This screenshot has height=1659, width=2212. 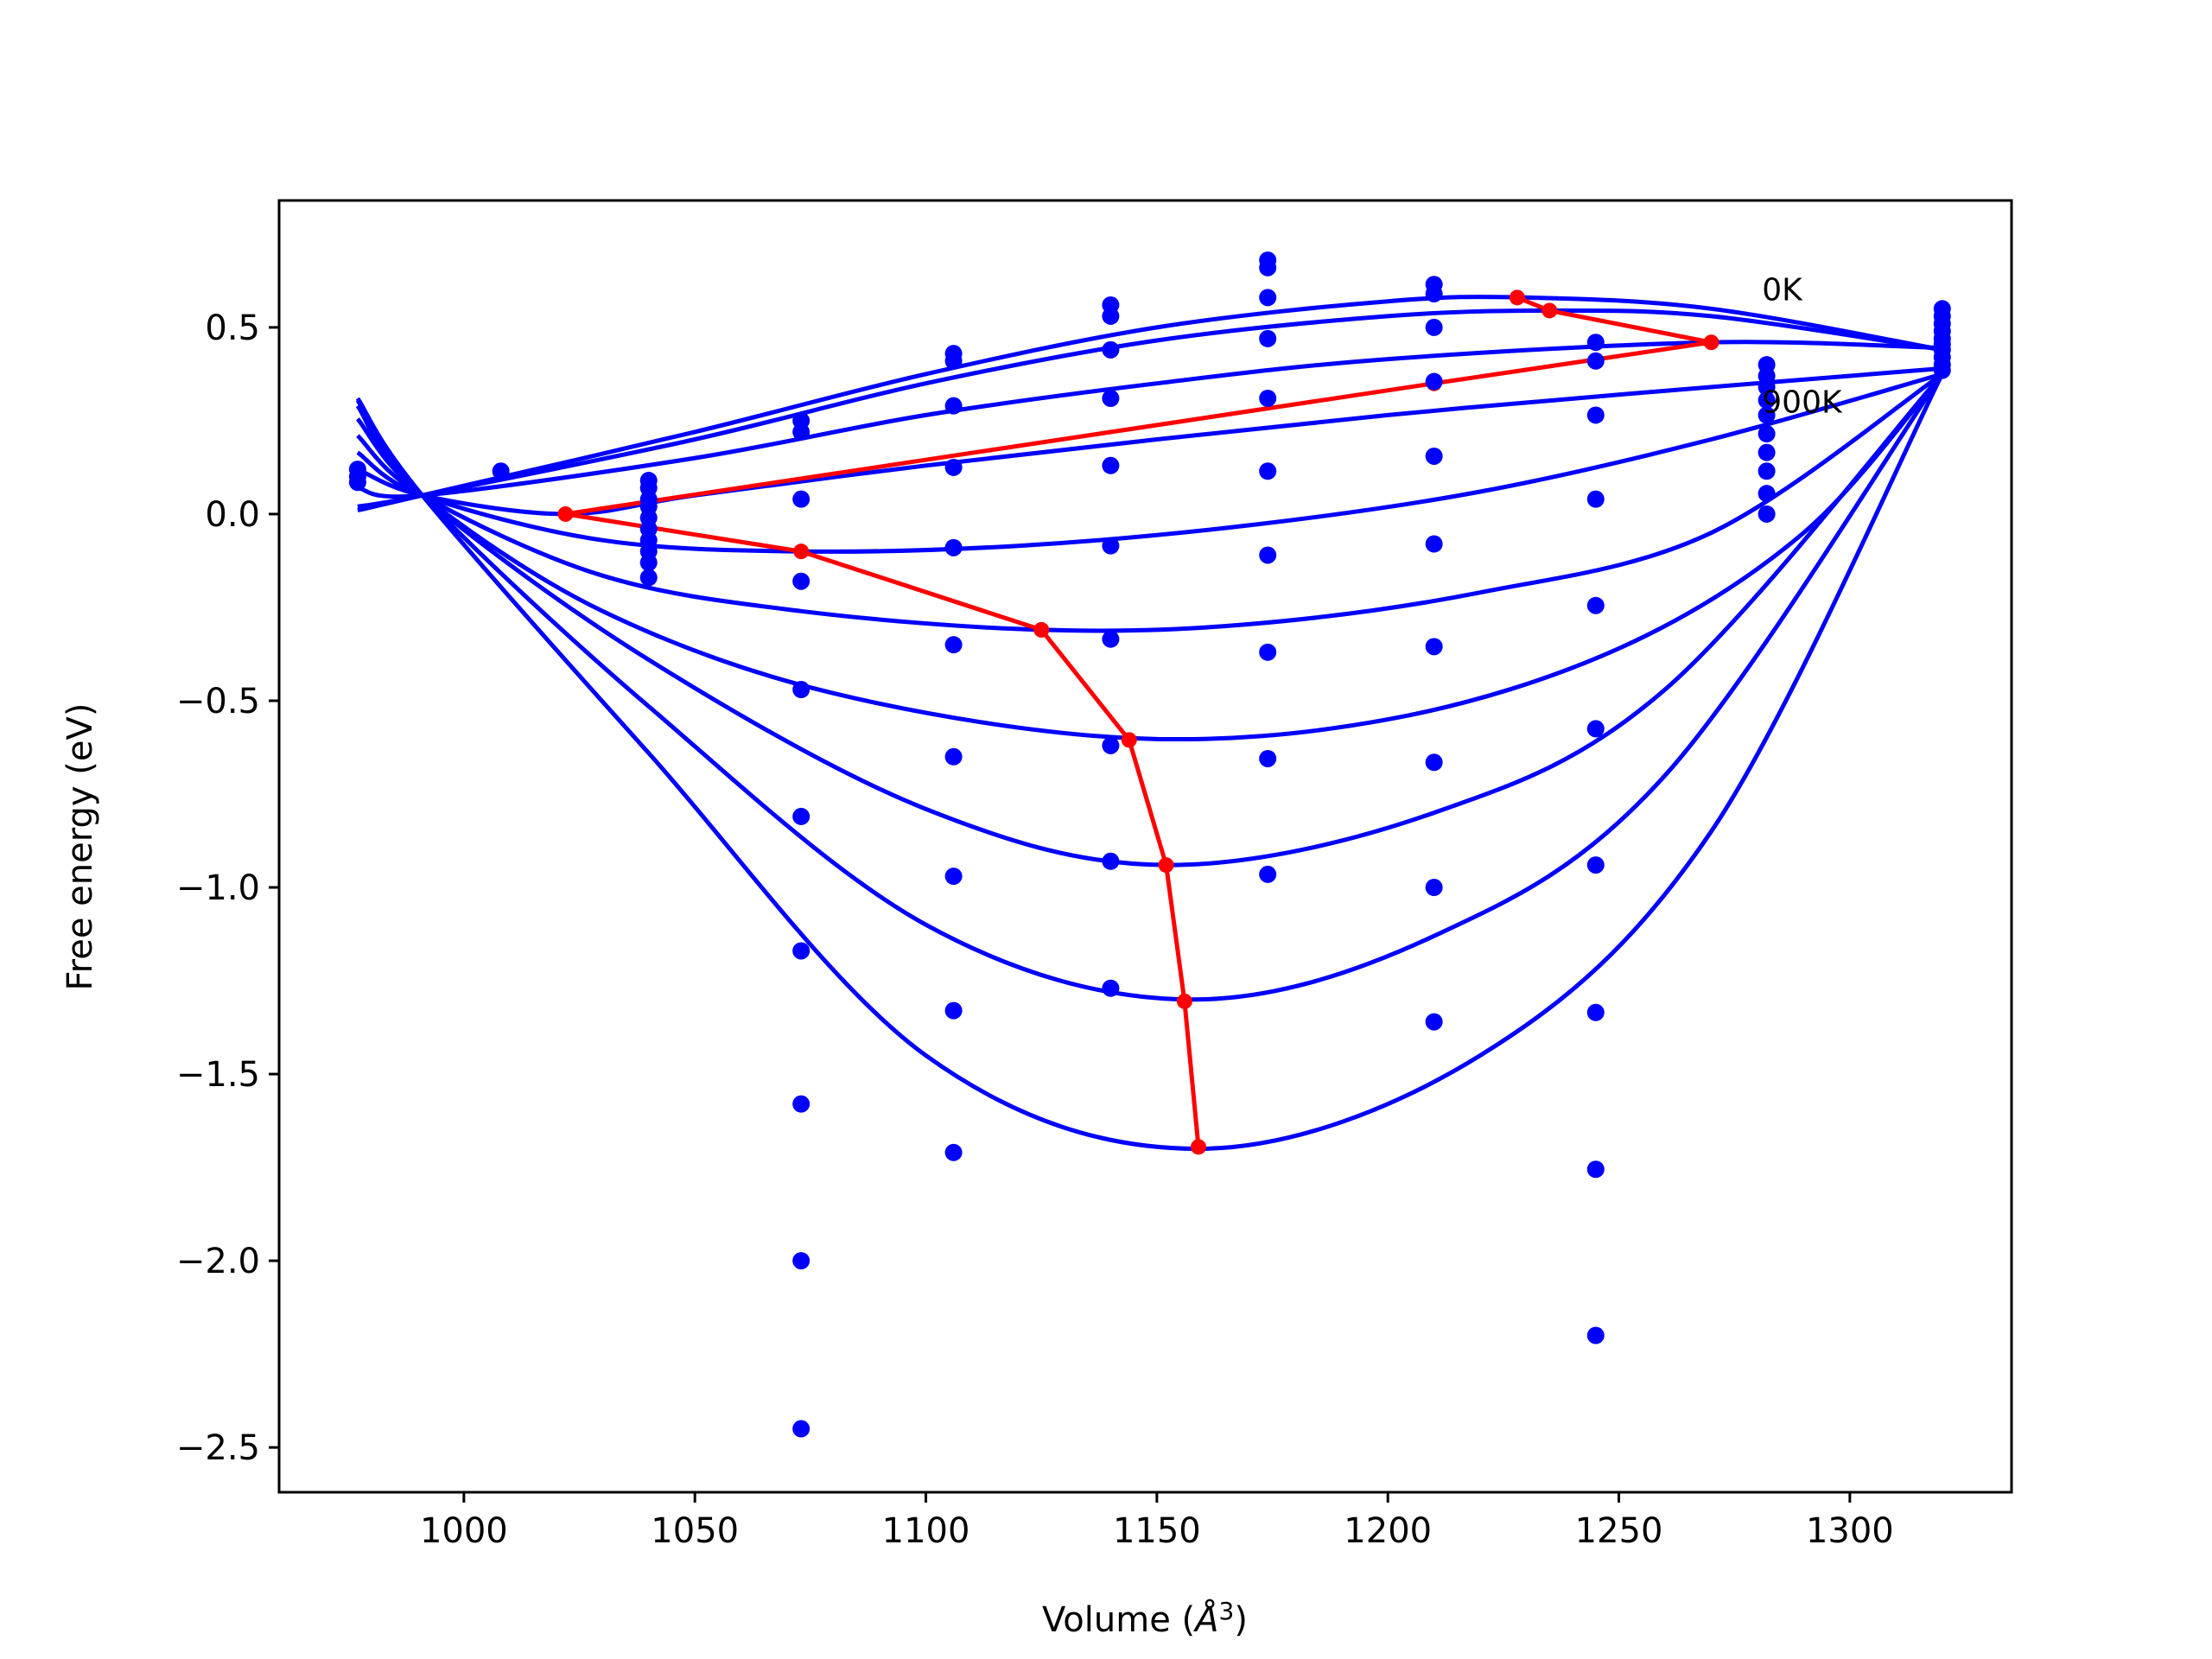 I want to click on x-axis-ticks: 1000 1050 1100 1150 1200 1250 1300, so click(x=1157, y=1521).